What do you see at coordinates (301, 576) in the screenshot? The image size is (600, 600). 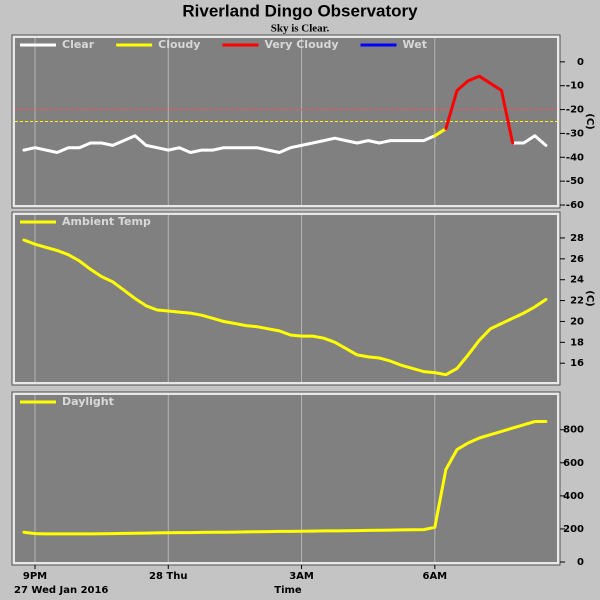 I see `x-tick-label: 3AM` at bounding box center [301, 576].